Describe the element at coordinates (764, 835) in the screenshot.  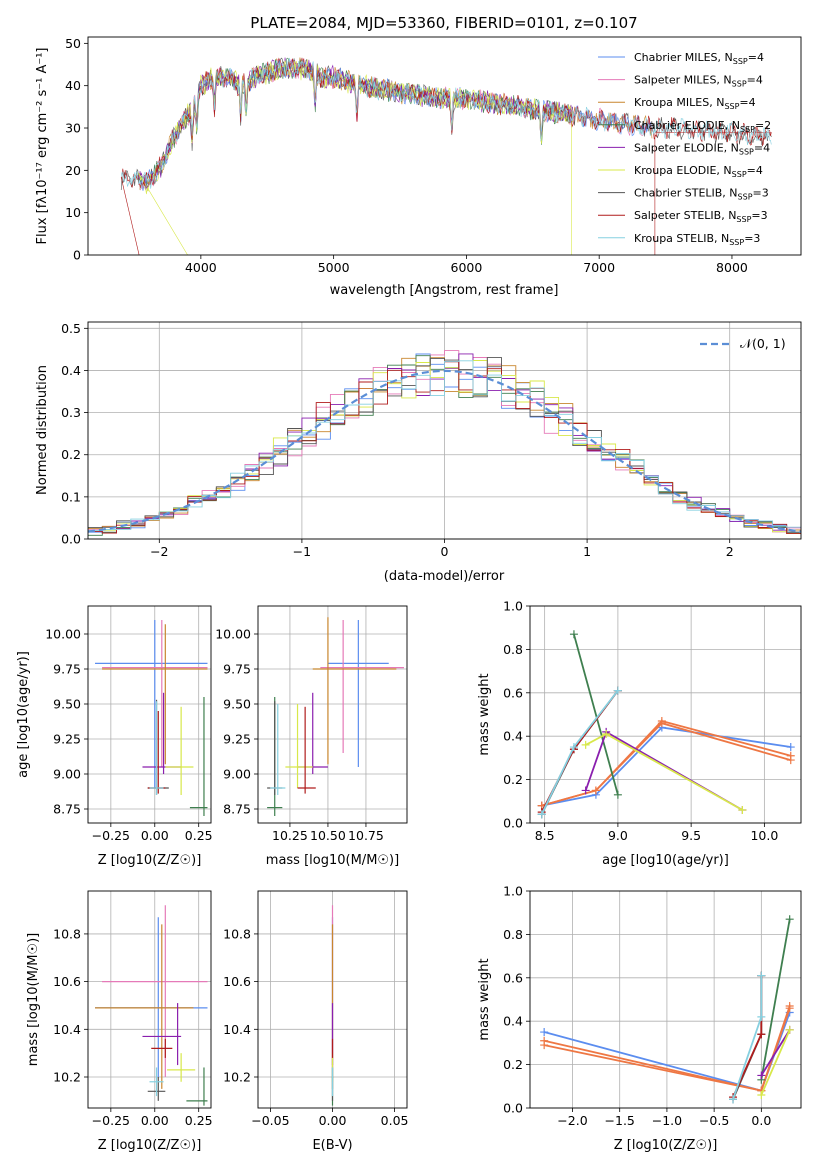
I see `x-tick-label: 10.0` at that location.